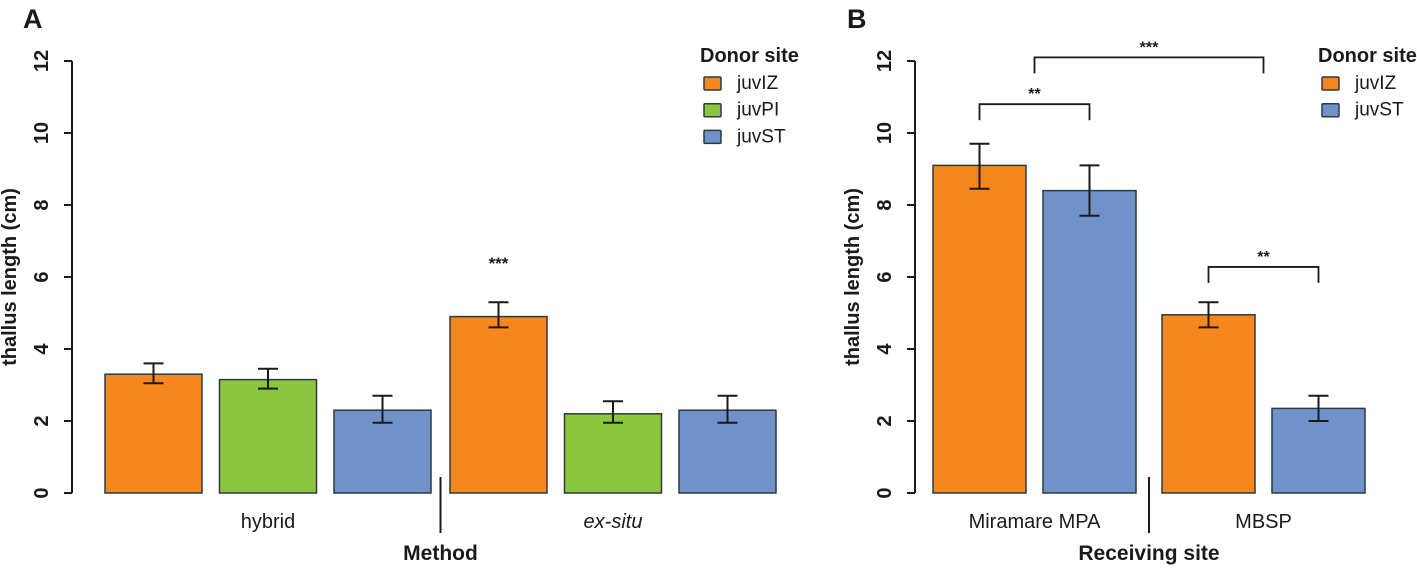 The width and height of the screenshot is (1417, 573). Describe the element at coordinates (1318, 450) in the screenshot. I see `bar-mbsp-juvST` at that location.